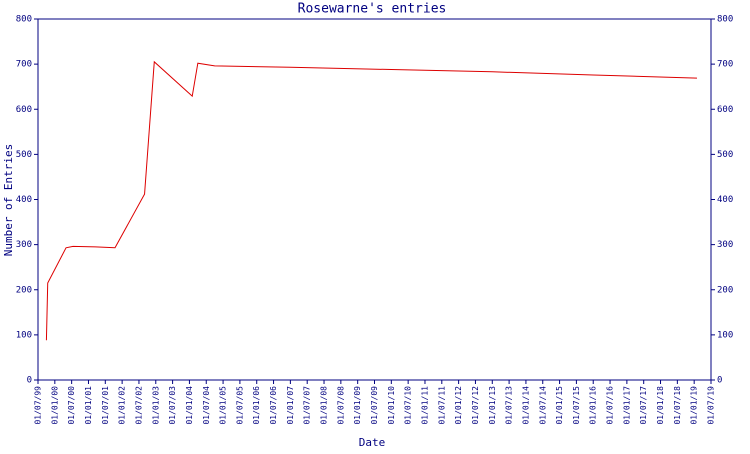  I want to click on x-tick-label: 01/01/14, so click(525, 405).